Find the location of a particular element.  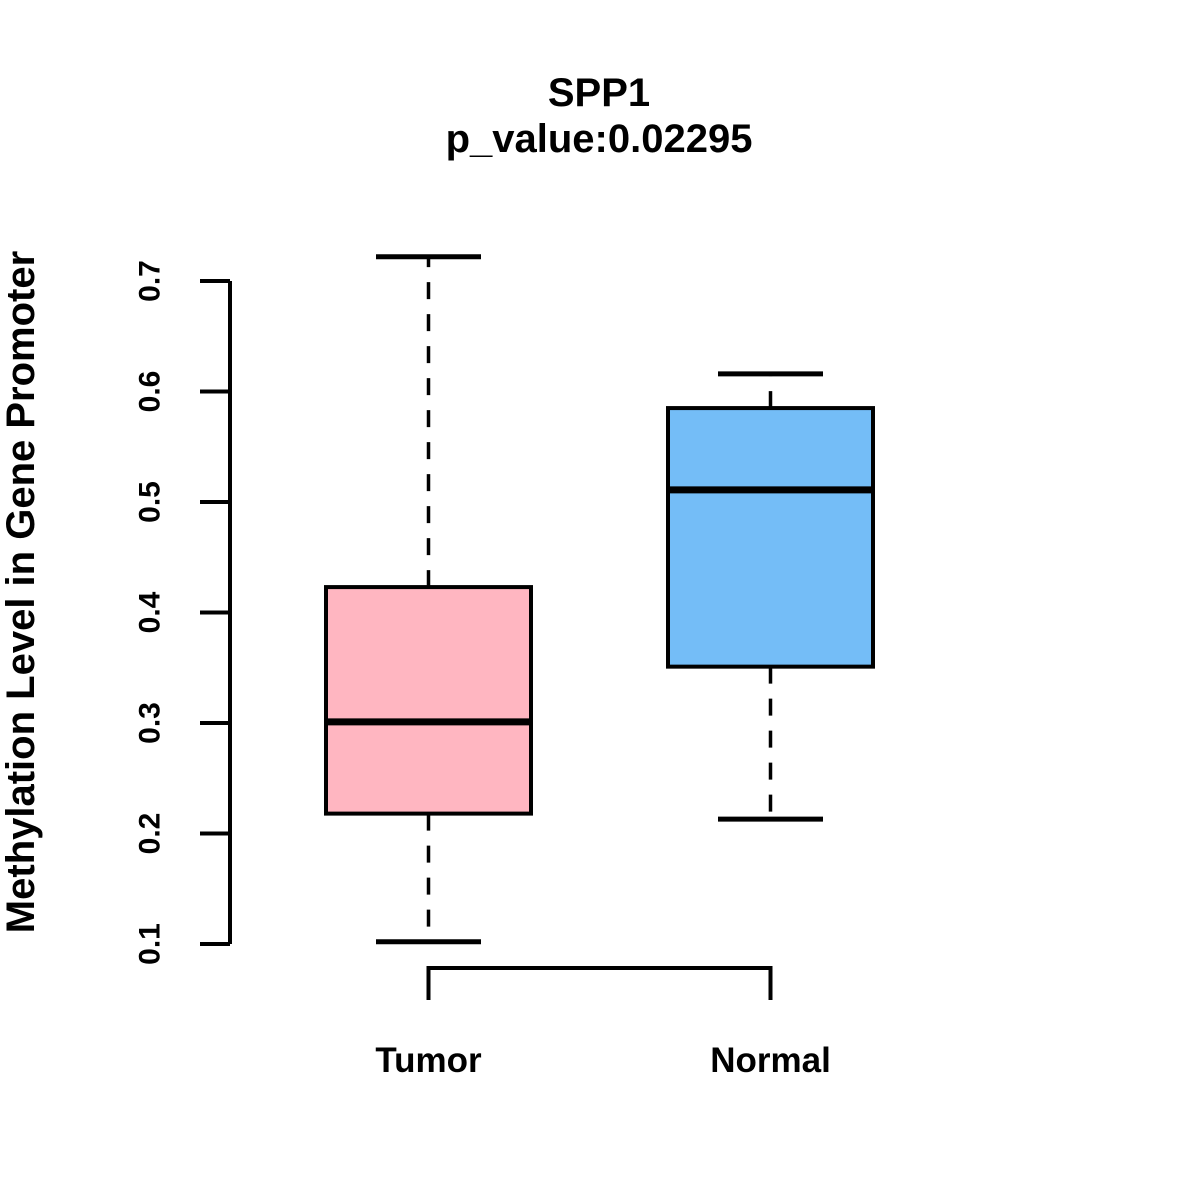

category-label-tumor: Tumor is located at coordinates (428, 1060).